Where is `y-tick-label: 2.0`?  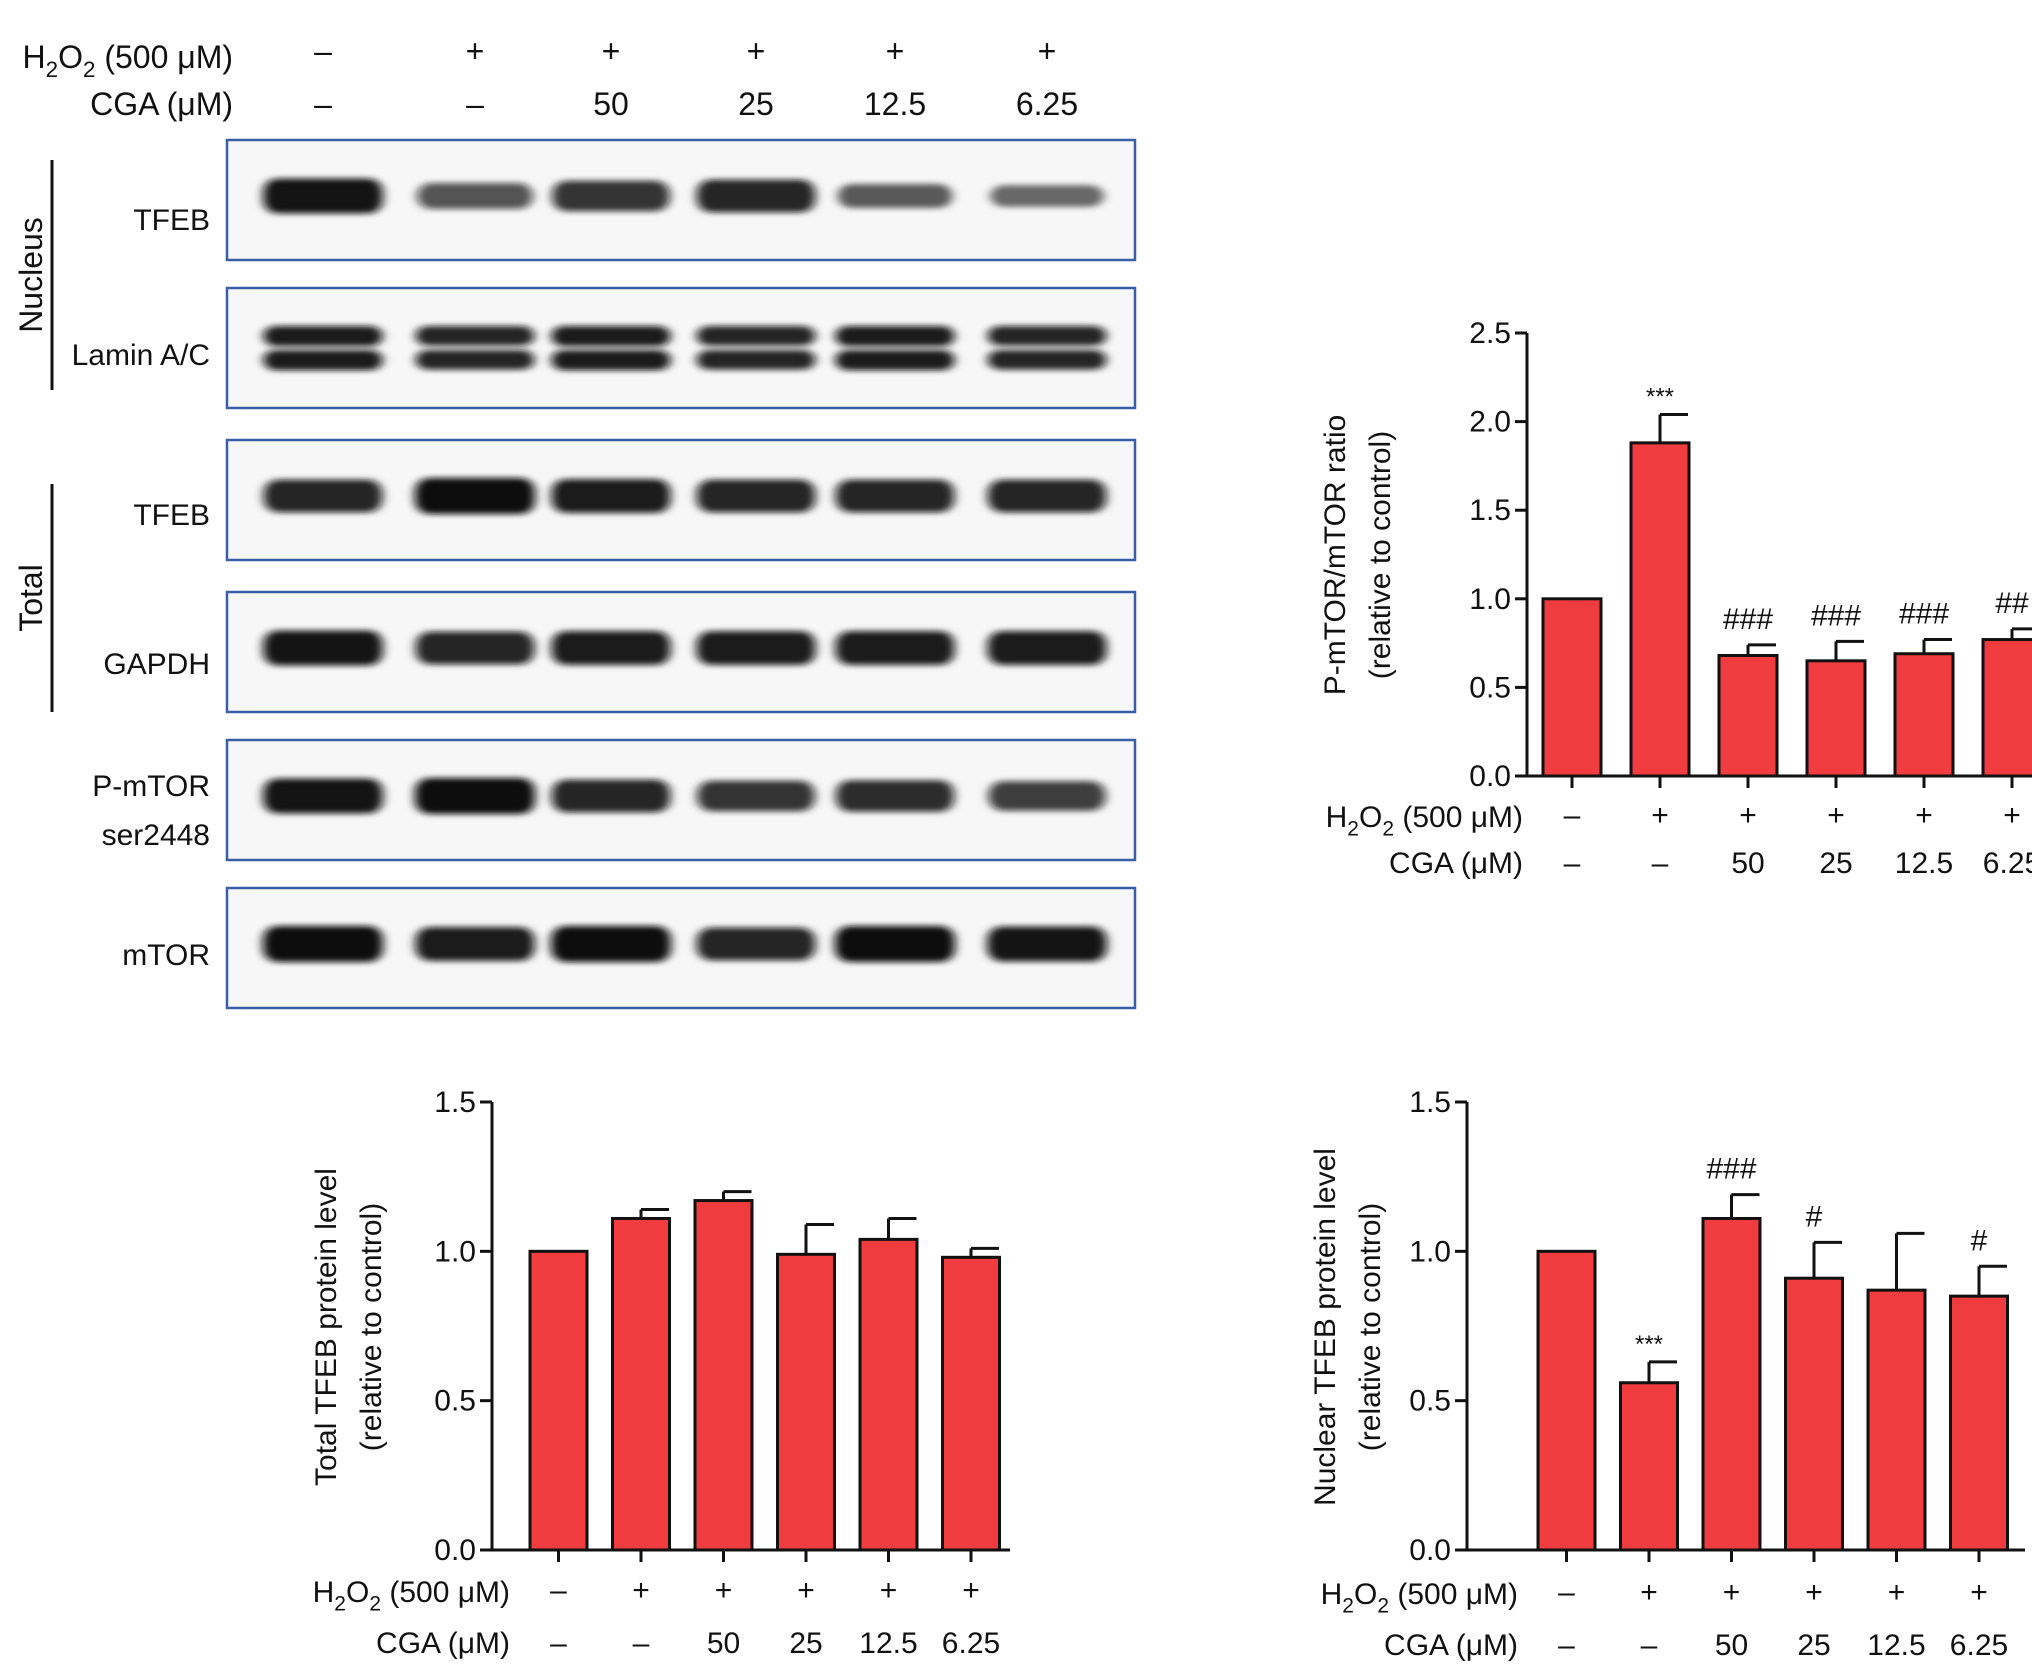
y-tick-label: 2.0 is located at coordinates (1490, 422).